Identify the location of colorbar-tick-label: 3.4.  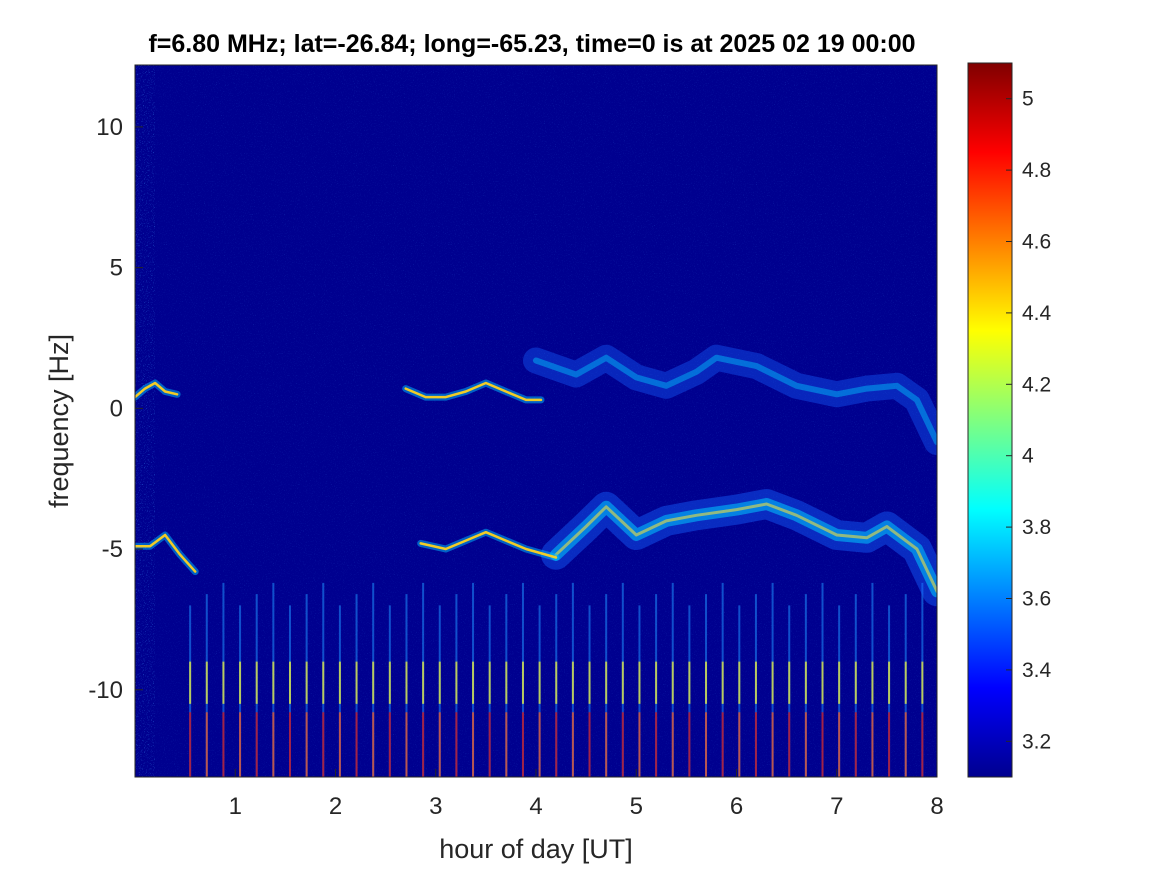
(1037, 670).